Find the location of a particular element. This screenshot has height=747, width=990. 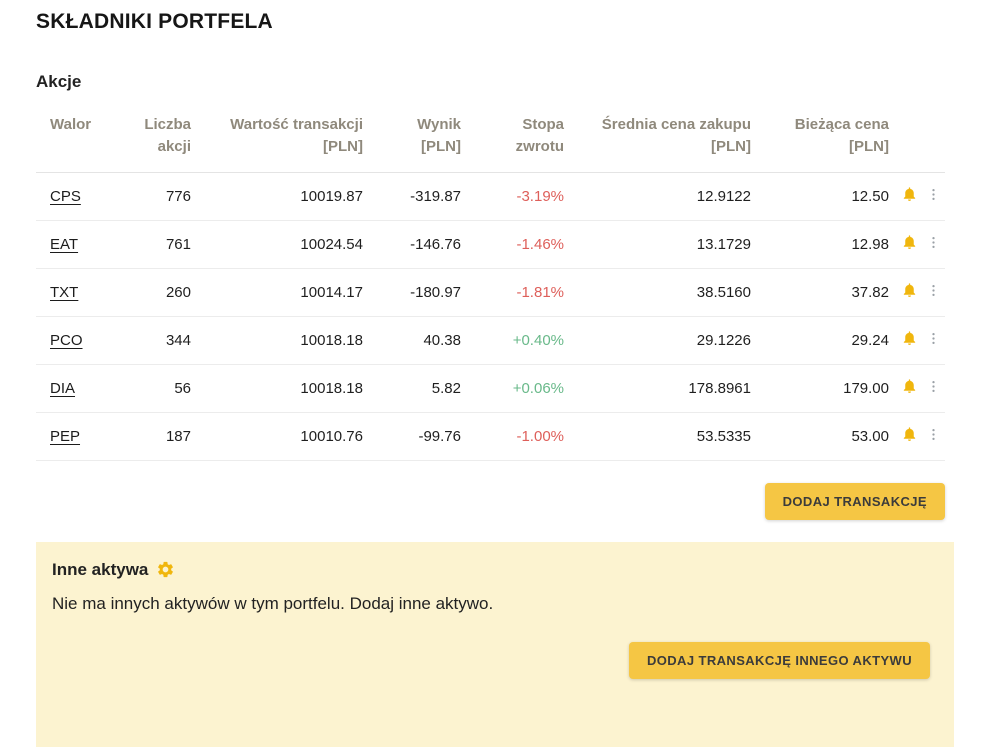

stocks-section-title: Akcje is located at coordinates (59, 81).